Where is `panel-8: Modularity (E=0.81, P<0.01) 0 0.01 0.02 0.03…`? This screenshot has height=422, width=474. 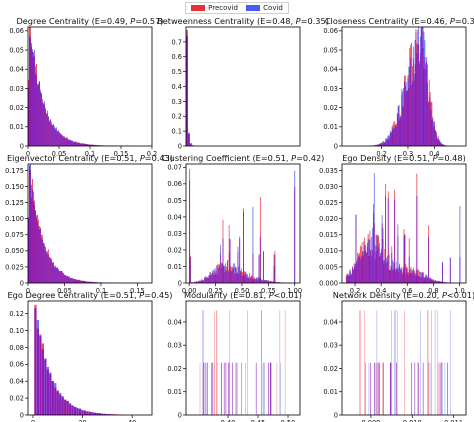
panel-8: Modularity (E=0.81, P<0.01) 0 0.01 0.02 0.03… is located at coordinates (234, 356).